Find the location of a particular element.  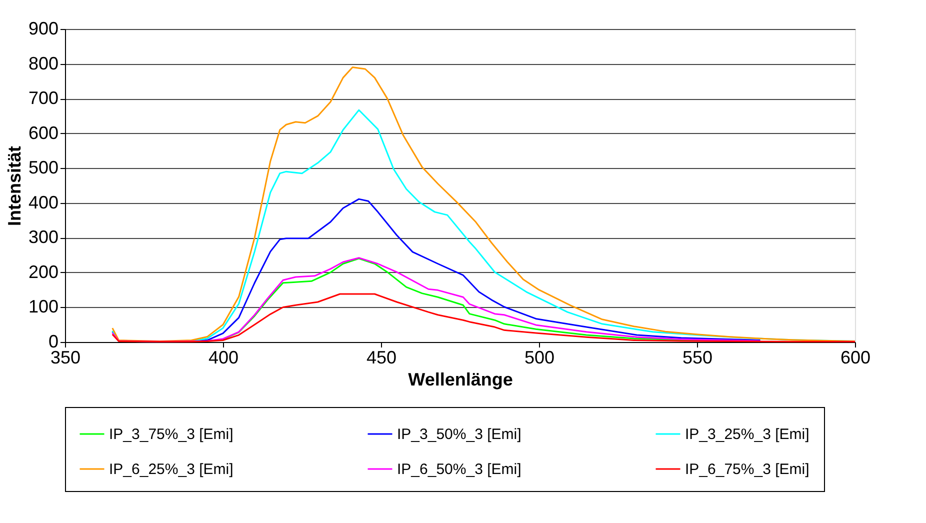

legend-label: IP_6_75%_3 [Emi] is located at coordinates (747, 469).